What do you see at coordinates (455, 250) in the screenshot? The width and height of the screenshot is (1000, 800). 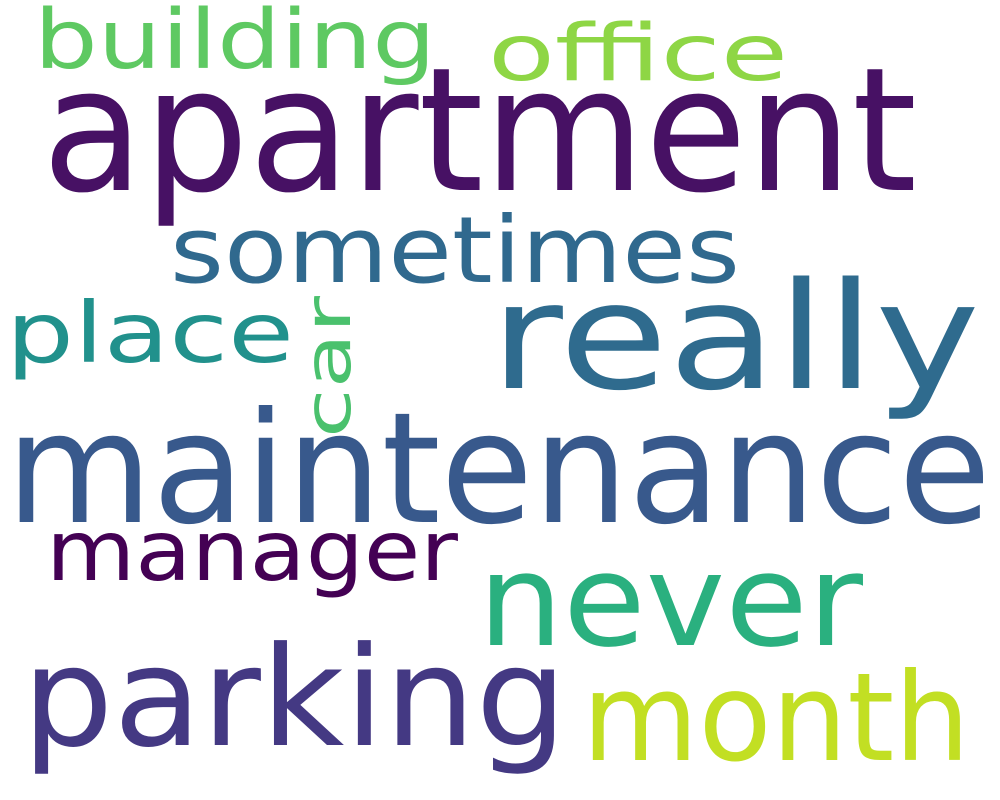 I see `word-sometimes: sometimes` at bounding box center [455, 250].